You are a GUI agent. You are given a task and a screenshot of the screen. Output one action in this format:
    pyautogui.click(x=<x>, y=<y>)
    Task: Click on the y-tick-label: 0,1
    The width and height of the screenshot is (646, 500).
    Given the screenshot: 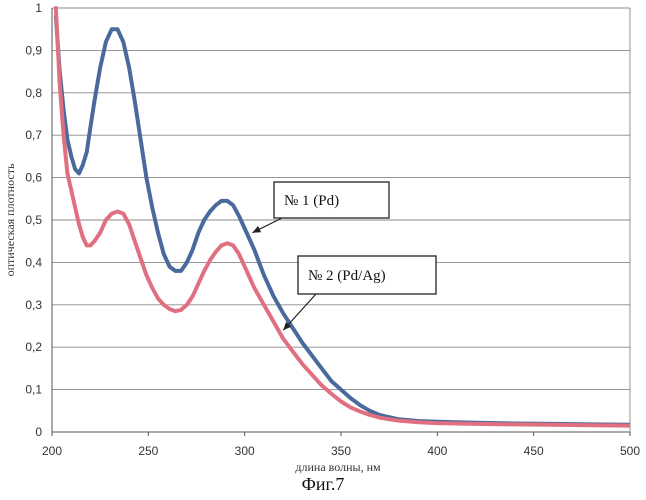 What is the action you would take?
    pyautogui.click(x=33, y=390)
    